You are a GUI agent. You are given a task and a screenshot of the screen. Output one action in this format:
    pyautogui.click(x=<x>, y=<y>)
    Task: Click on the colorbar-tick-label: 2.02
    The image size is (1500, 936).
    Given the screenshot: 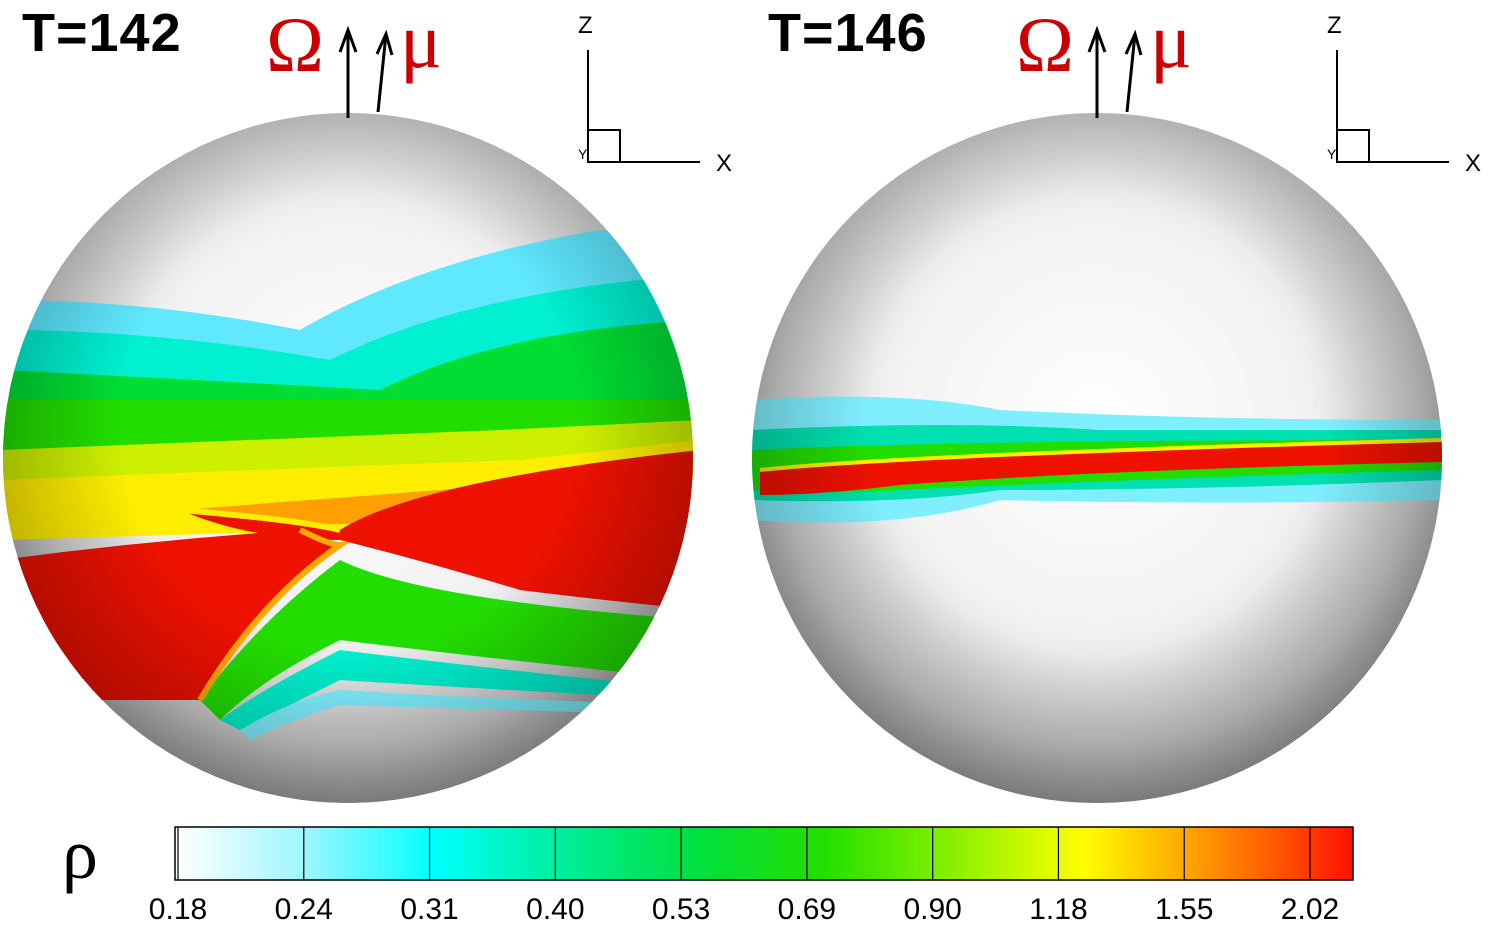 What is the action you would take?
    pyautogui.click(x=1310, y=909)
    